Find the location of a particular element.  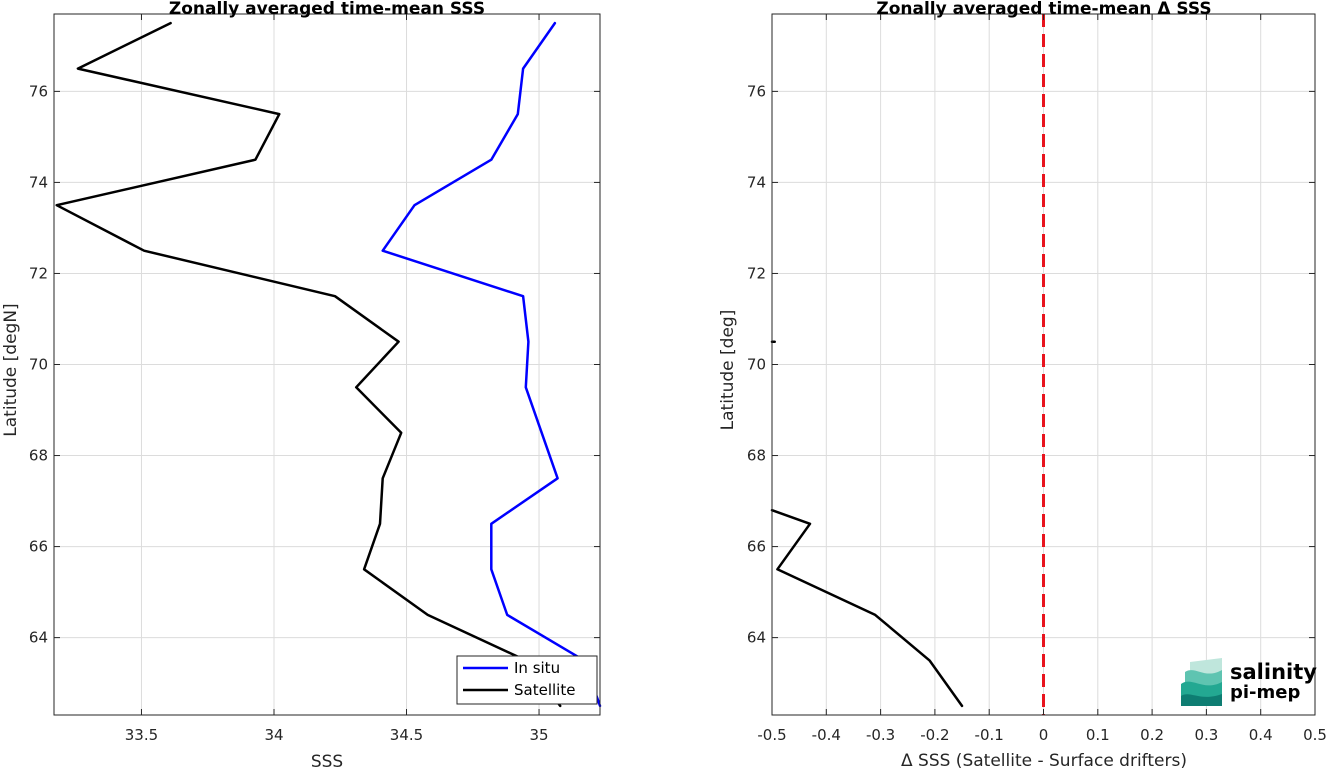

legend-label-in-situ: In situ is located at coordinates (537, 668).